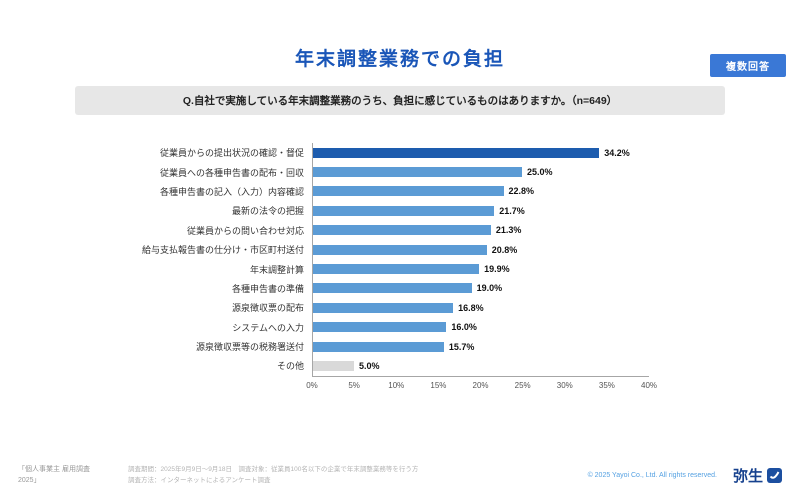 The image size is (800, 494). Describe the element at coordinates (267, 211) in the screenshot. I see `category-label: 最新の法令の把握` at that location.